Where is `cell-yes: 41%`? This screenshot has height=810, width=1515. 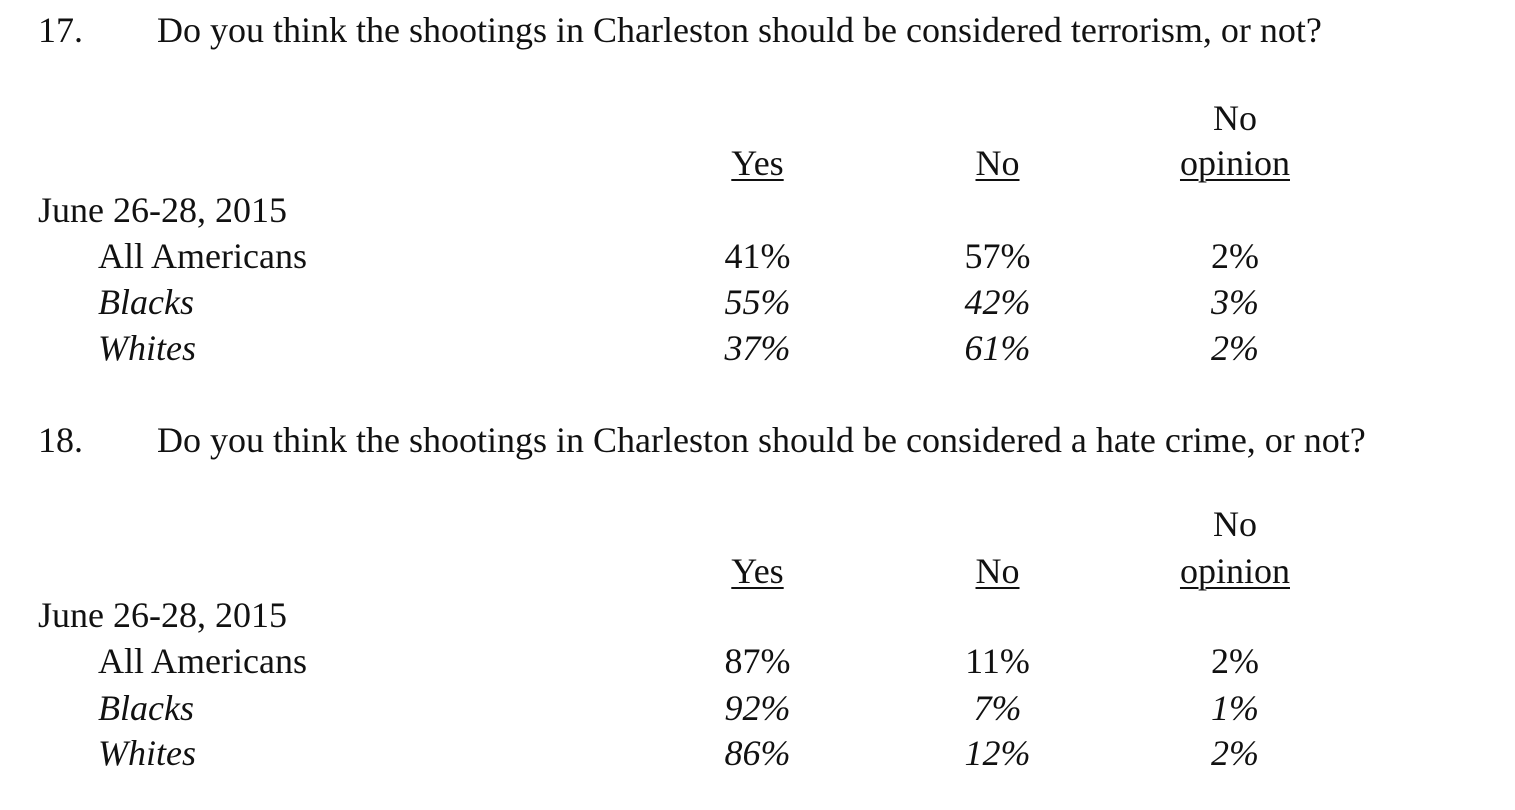 cell-yes: 41% is located at coordinates (757, 256).